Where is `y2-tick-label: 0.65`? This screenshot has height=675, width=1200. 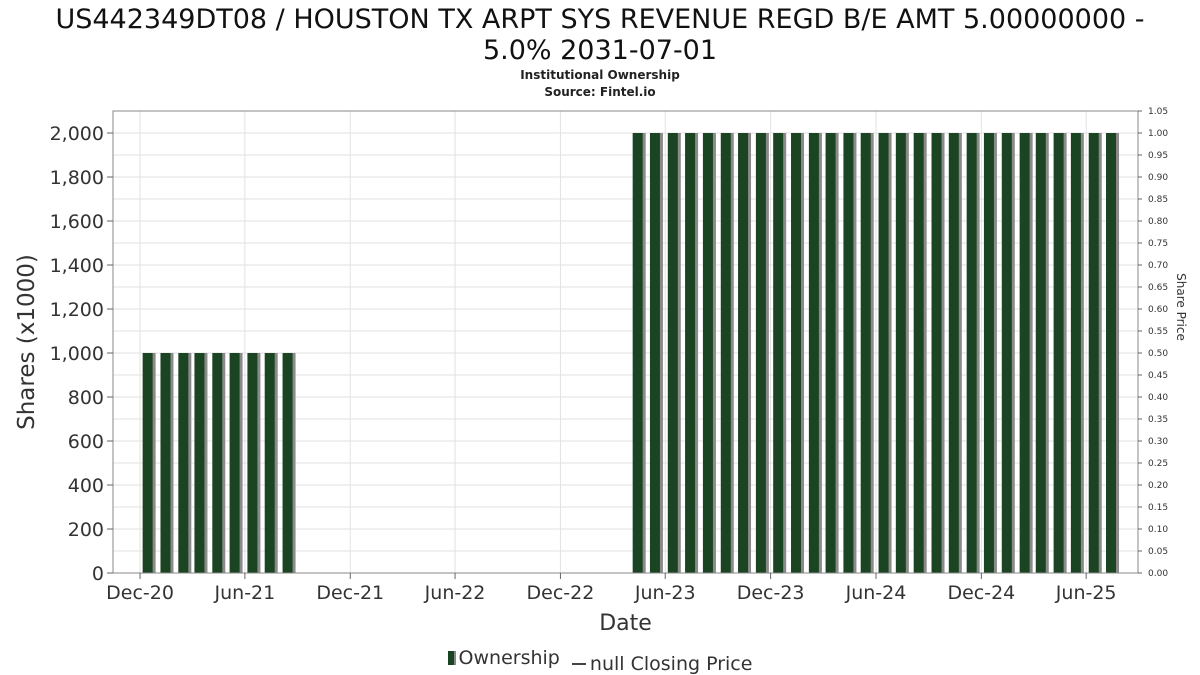
y2-tick-label: 0.65 is located at coordinates (1158, 288).